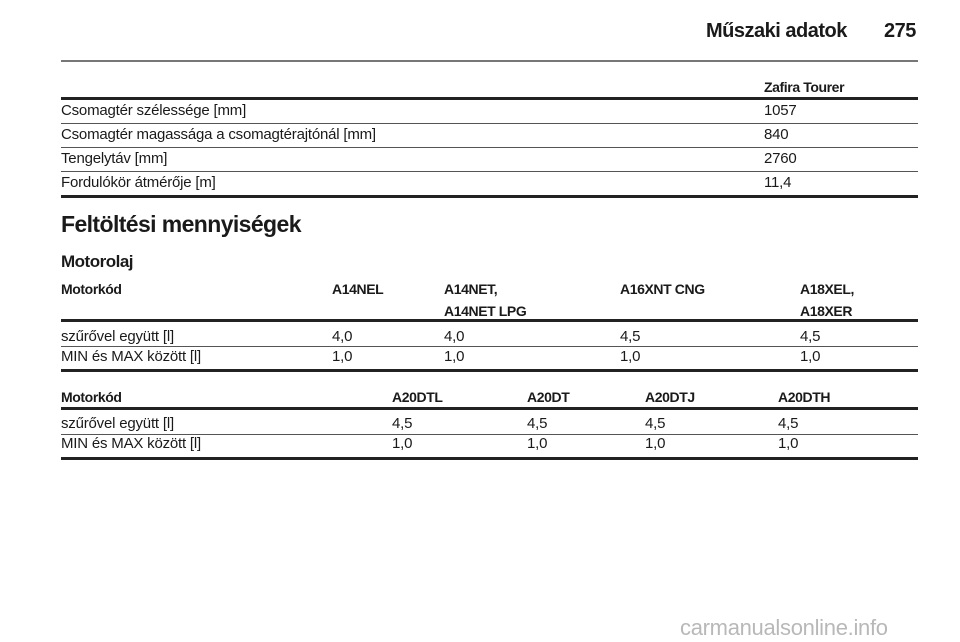  I want to click on column-header: A16XNT CNG, so click(662, 289).